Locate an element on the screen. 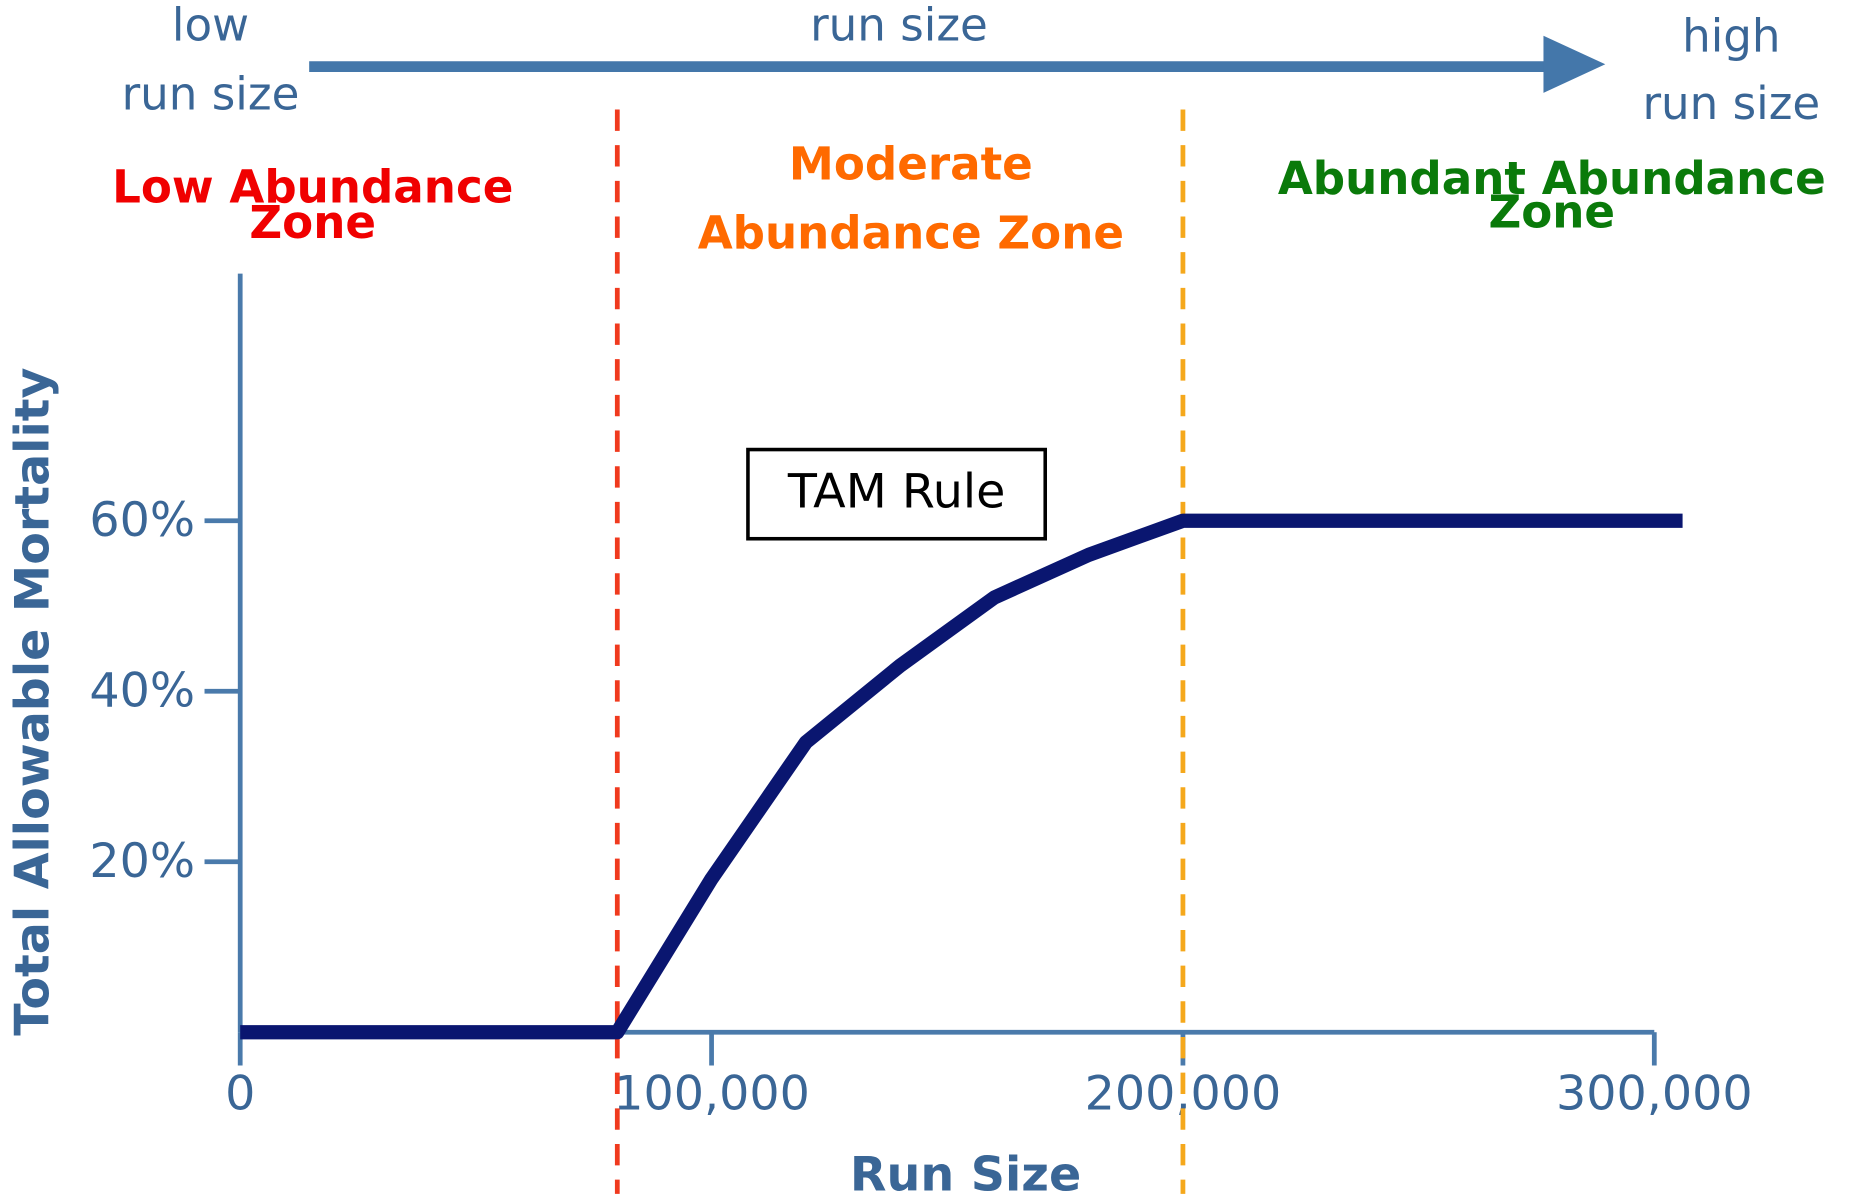  x-axis-label: Run Size is located at coordinates (965, 1170).